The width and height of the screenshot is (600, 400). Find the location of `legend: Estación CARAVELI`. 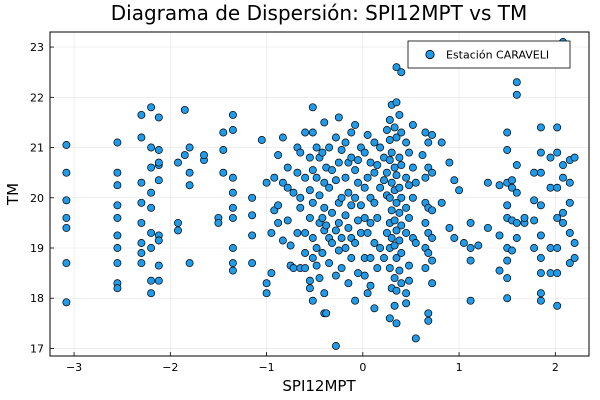

legend: Estación CARAVELI is located at coordinates (489, 54).